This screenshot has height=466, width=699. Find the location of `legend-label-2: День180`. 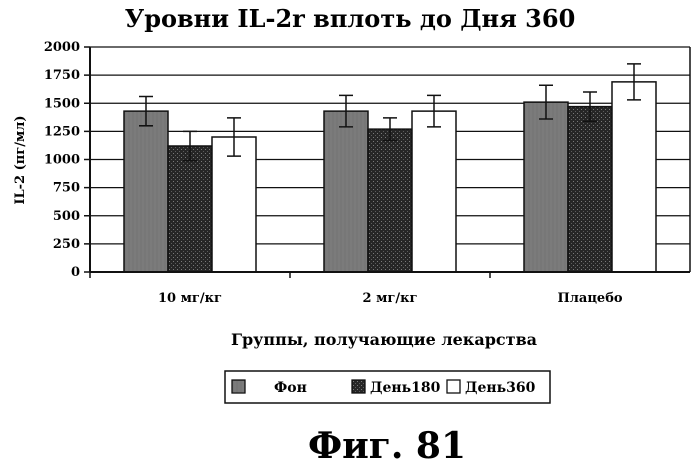

legend-label-2: День180 is located at coordinates (405, 388).